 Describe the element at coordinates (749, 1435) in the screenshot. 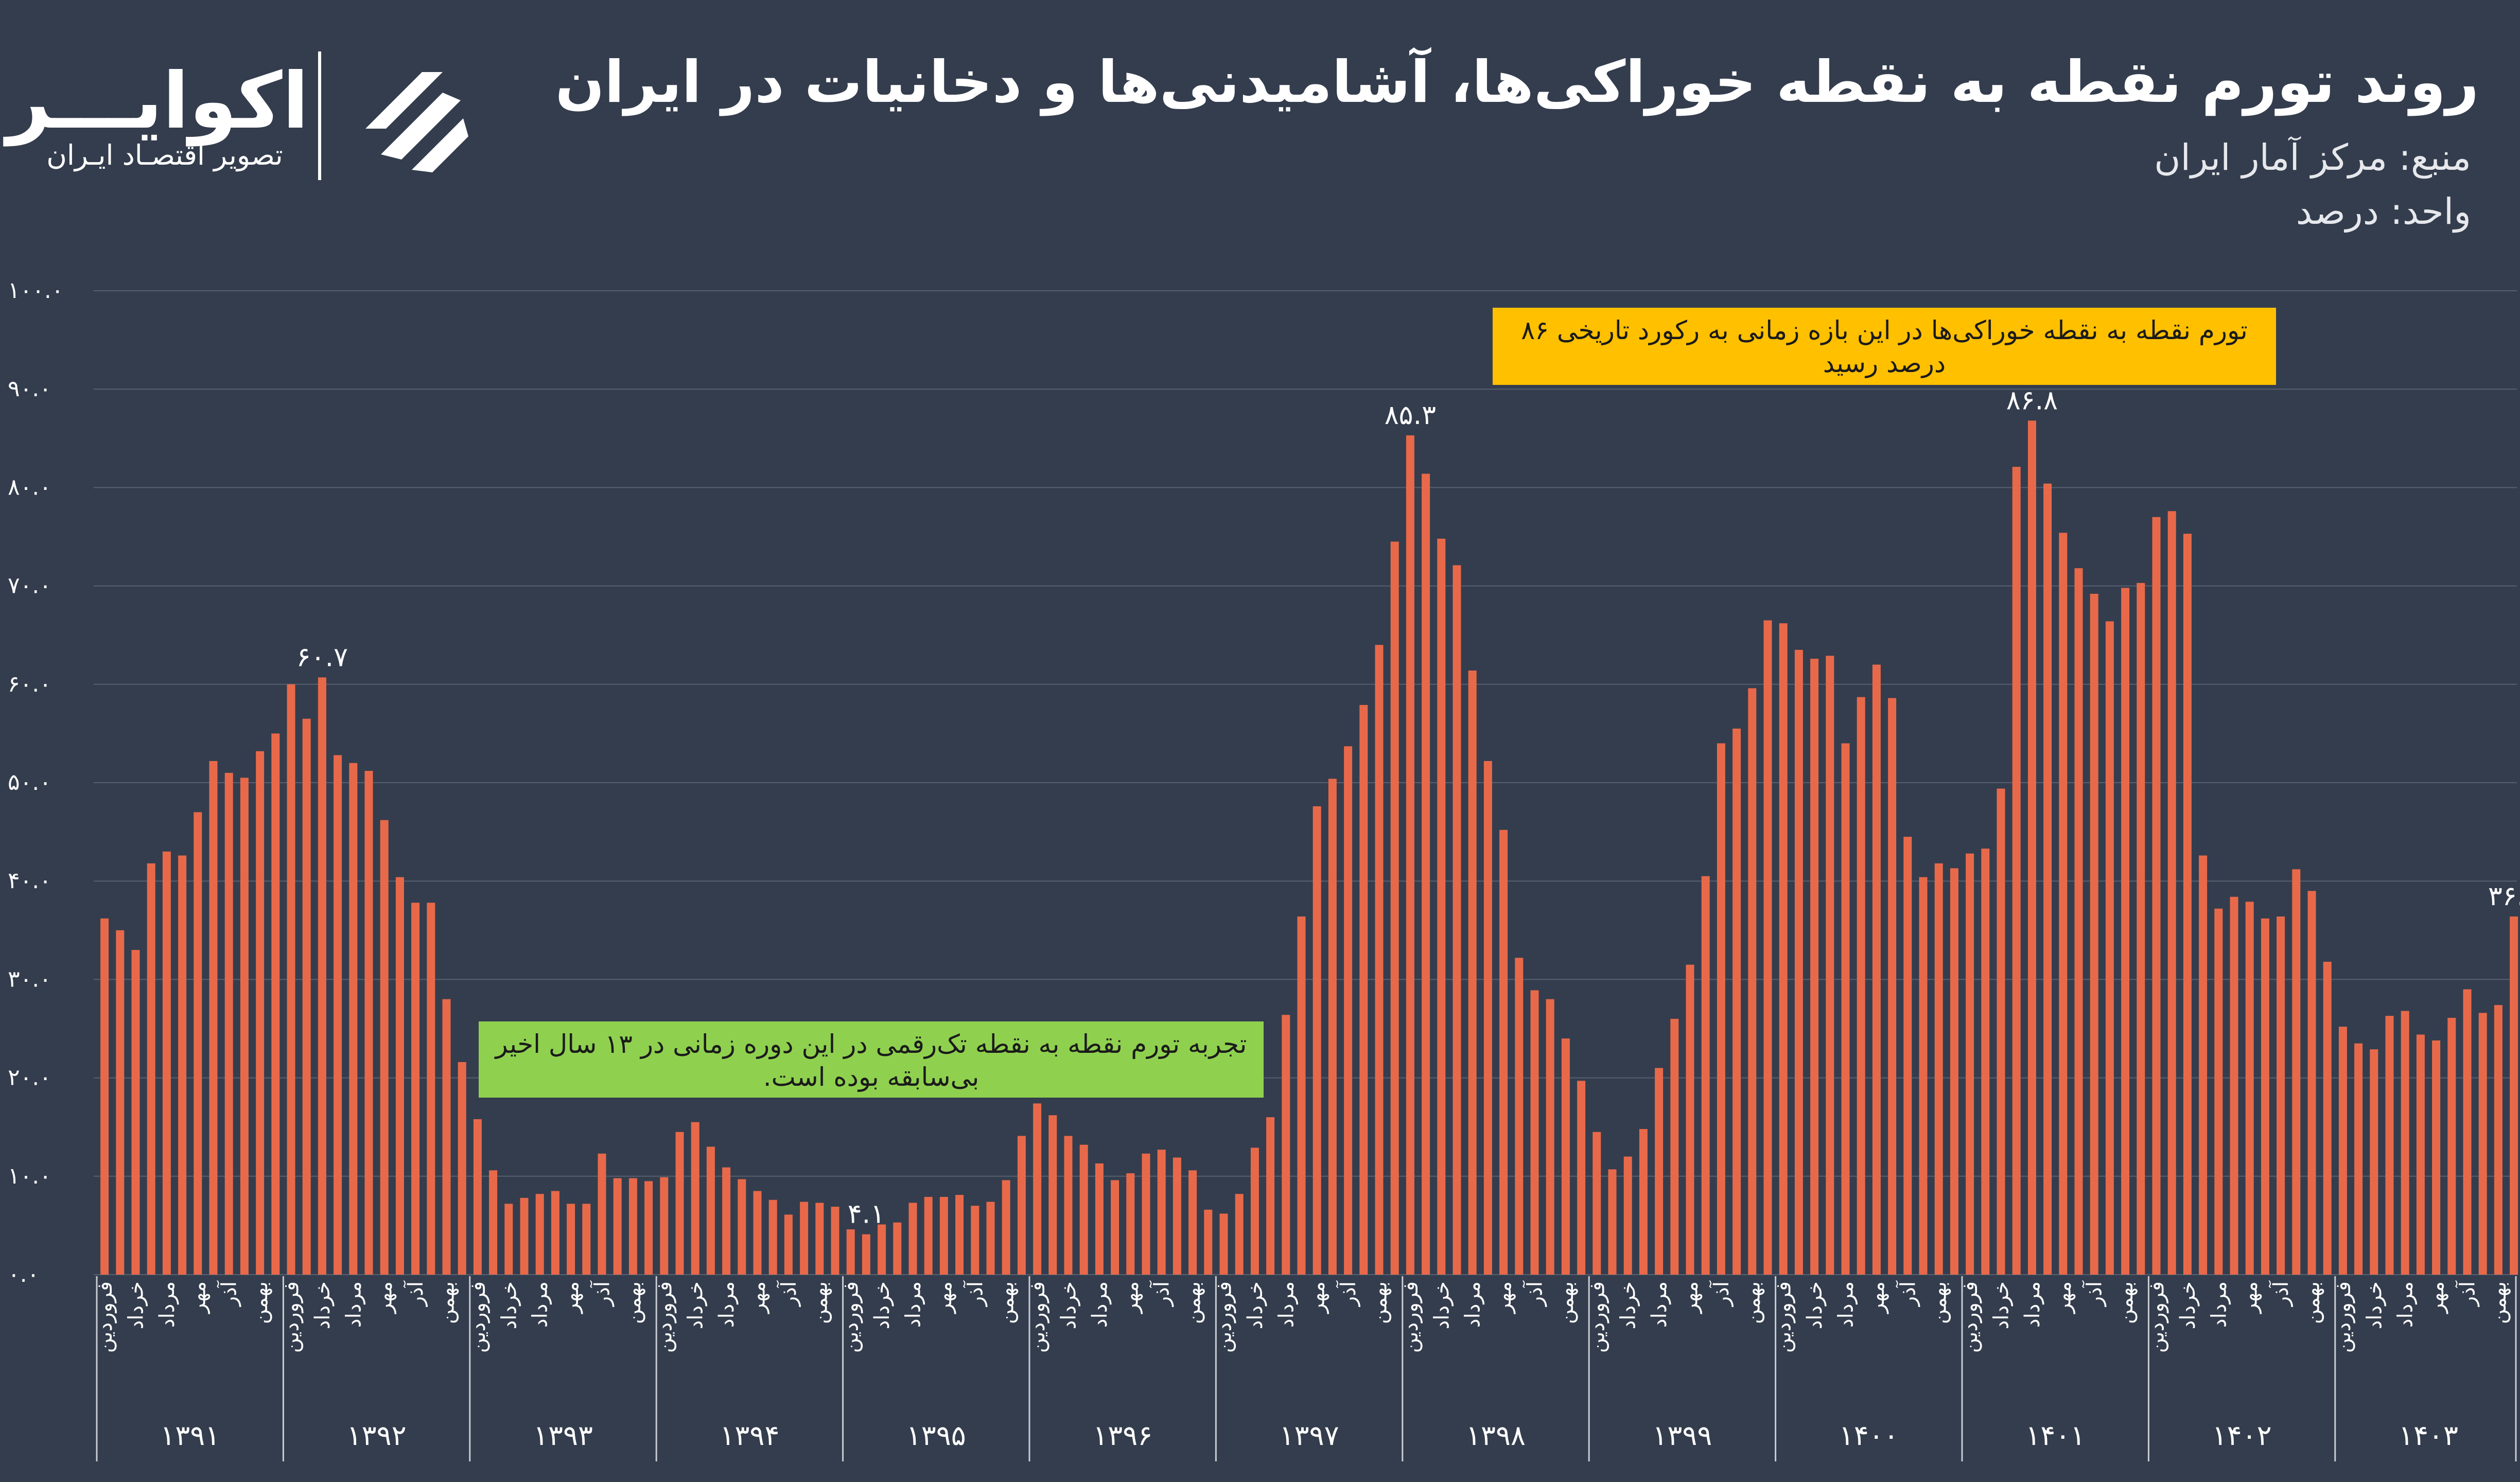

I see `year-label: ۱۳۹۴` at that location.